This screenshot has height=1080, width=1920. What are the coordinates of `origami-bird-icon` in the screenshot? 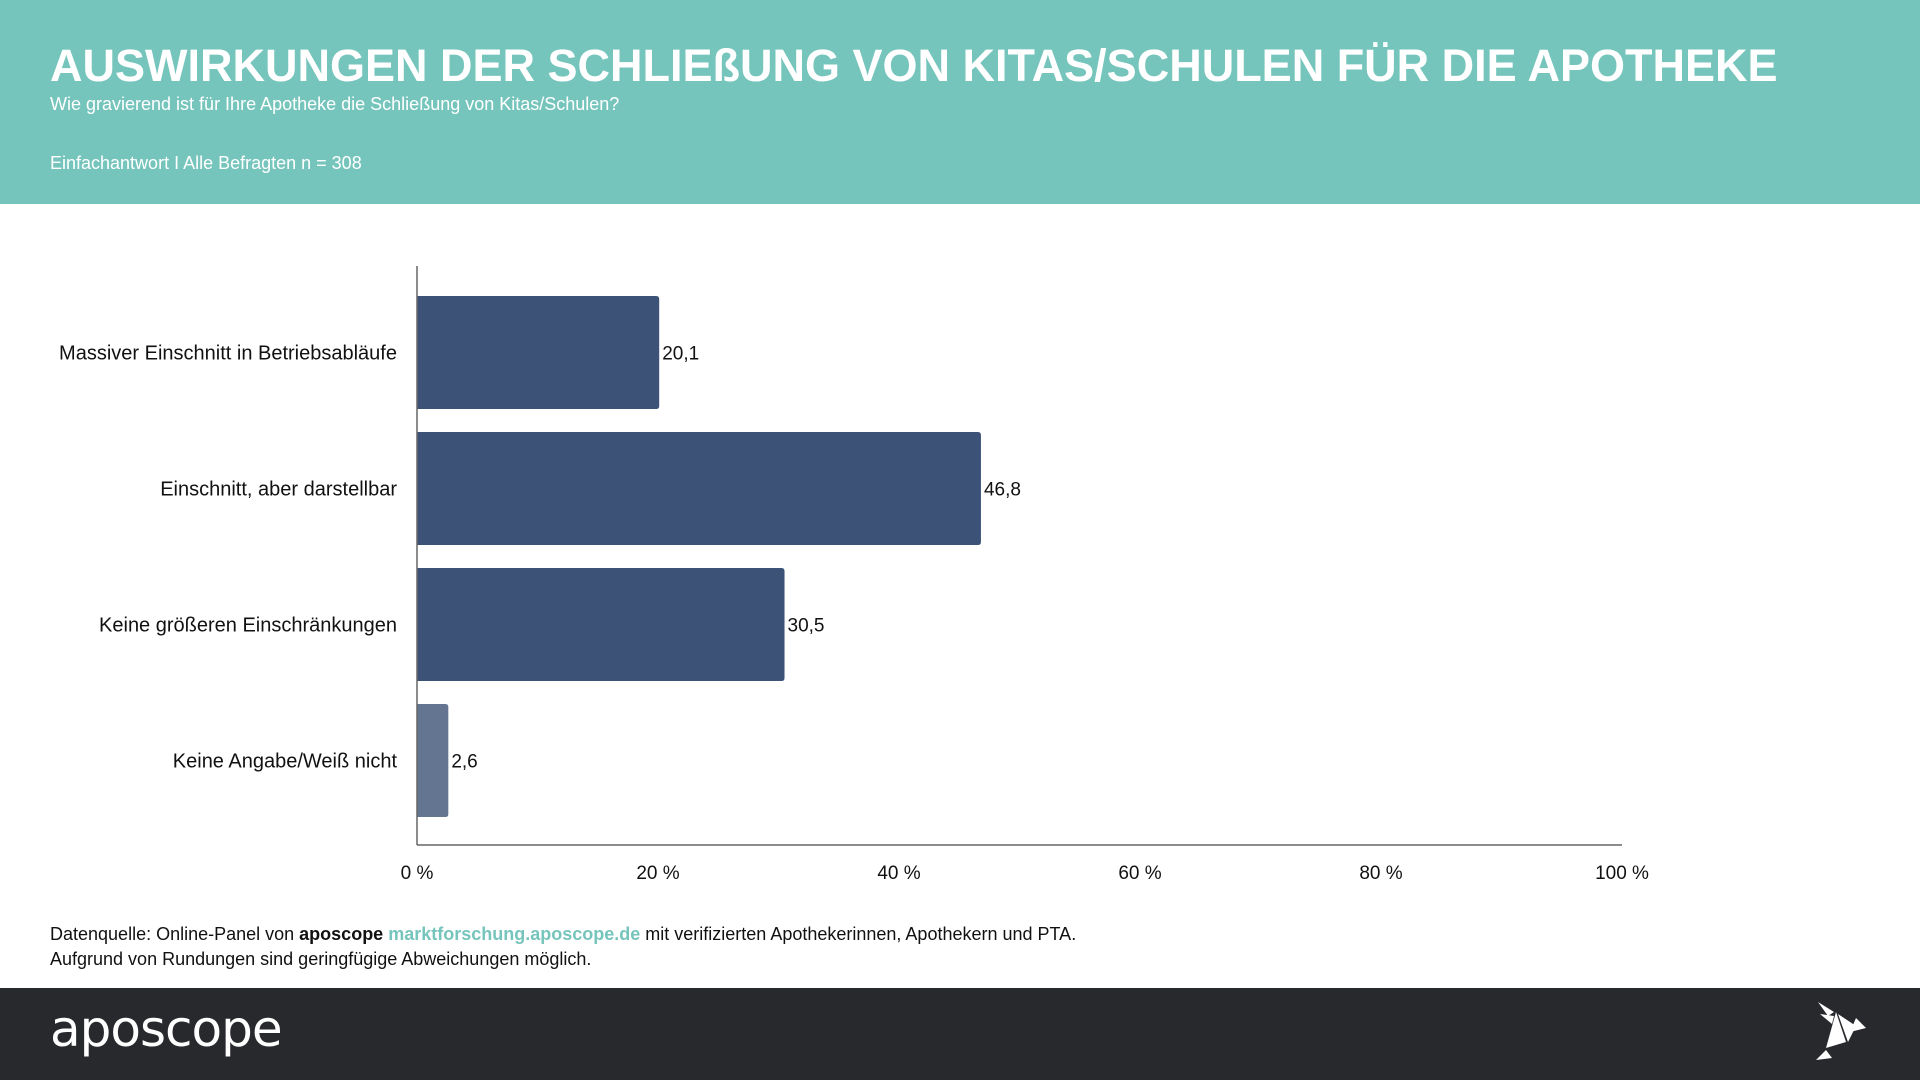 It's located at (1841, 1031).